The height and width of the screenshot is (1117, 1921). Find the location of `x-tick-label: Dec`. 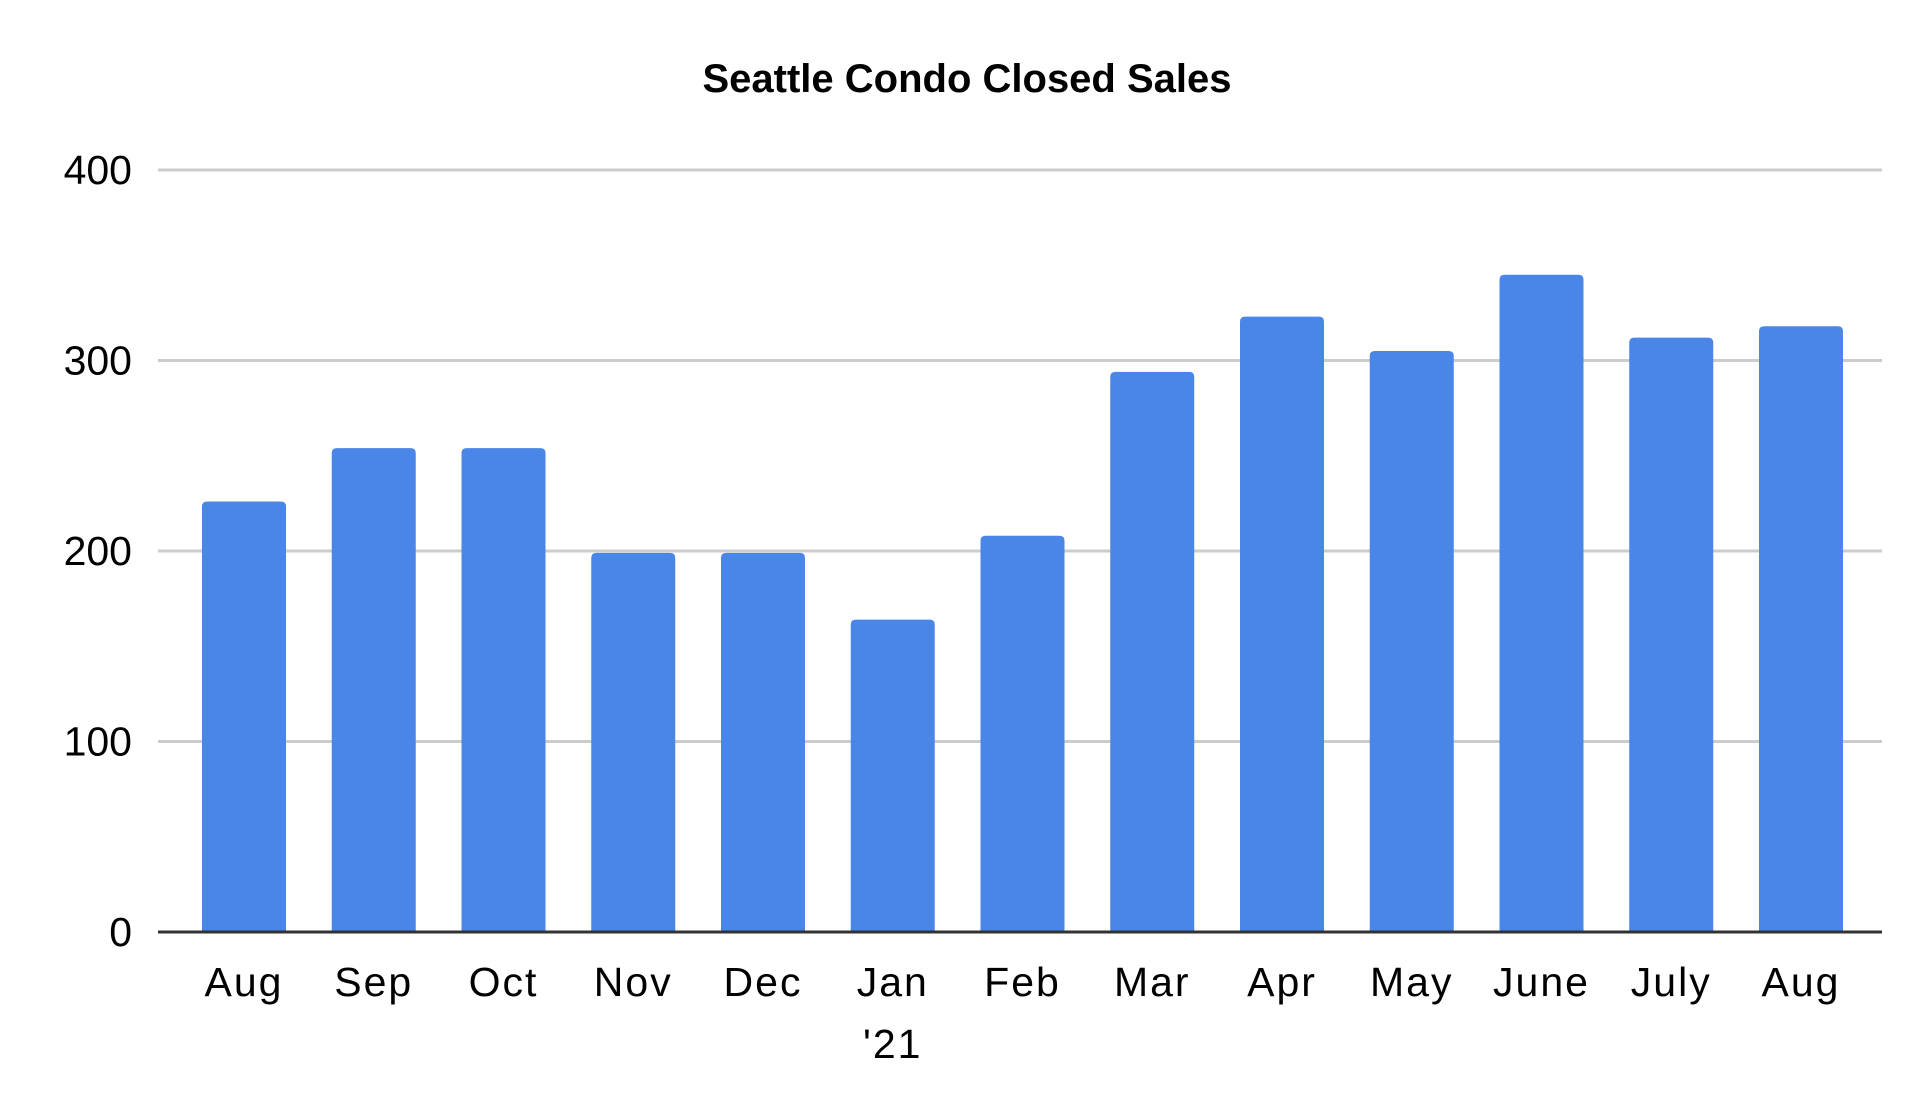

x-tick-label: Dec is located at coordinates (763, 982).